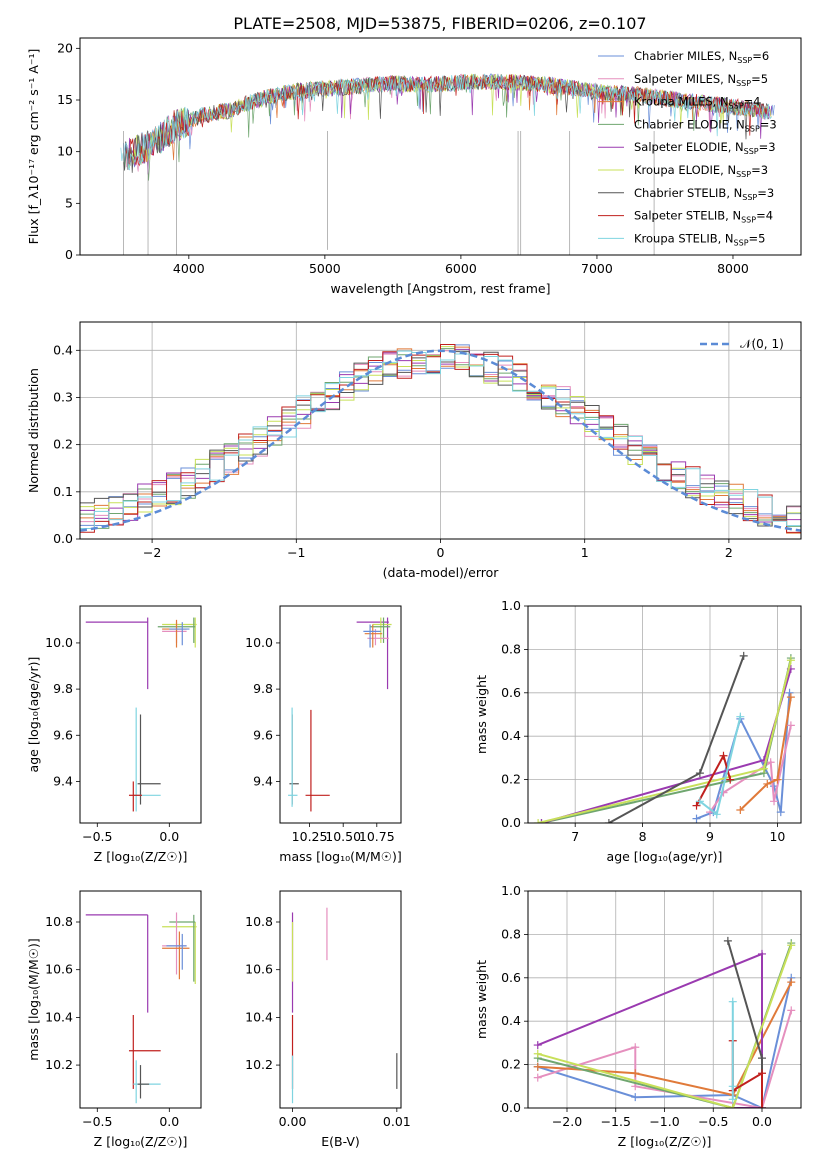 Image resolution: width=819 pixels, height=1170 pixels. I want to click on x-tick-label: 0.01, so click(397, 1121).